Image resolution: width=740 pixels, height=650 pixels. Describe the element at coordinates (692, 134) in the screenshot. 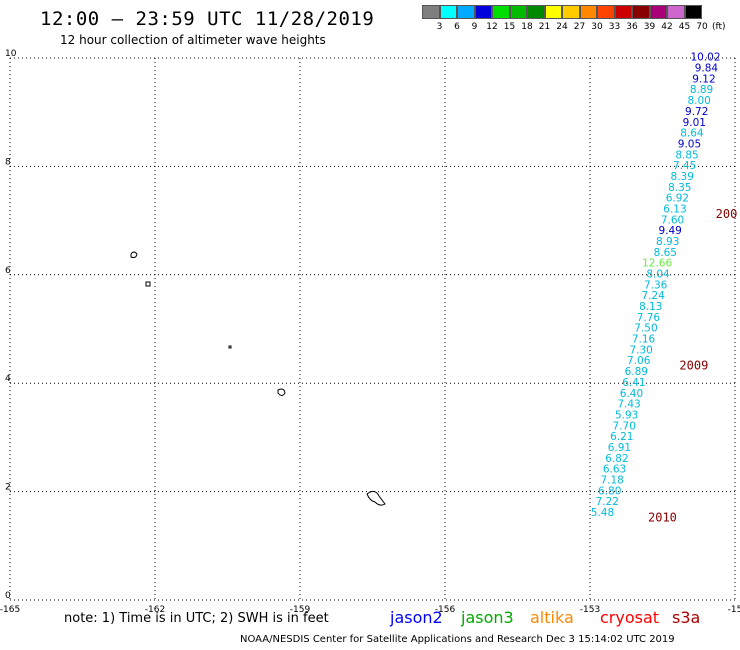

I see `swh-value-label: 8.64` at that location.